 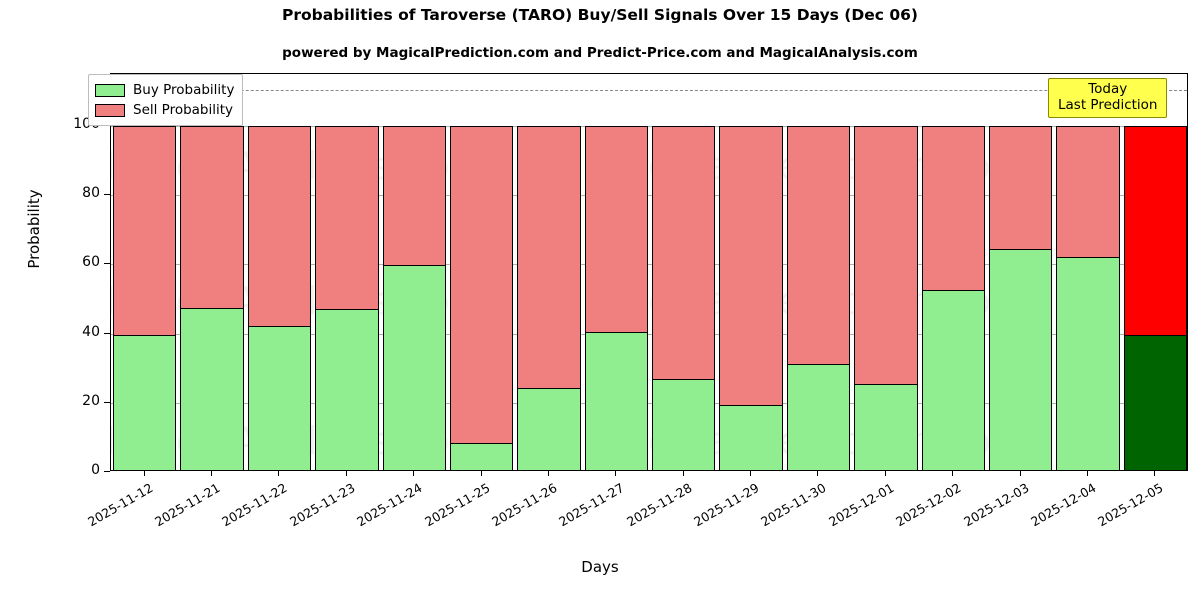 I want to click on threshold-dashed-line, so click(x=649, y=90).